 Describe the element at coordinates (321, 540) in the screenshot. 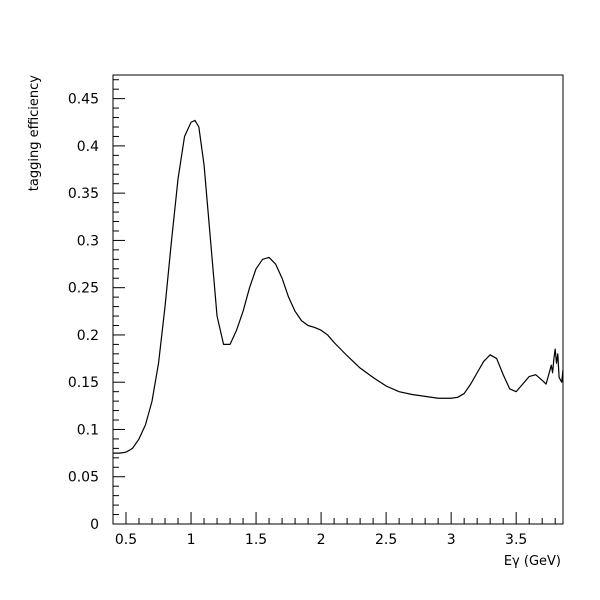

I see `x-tick-label: 2` at that location.